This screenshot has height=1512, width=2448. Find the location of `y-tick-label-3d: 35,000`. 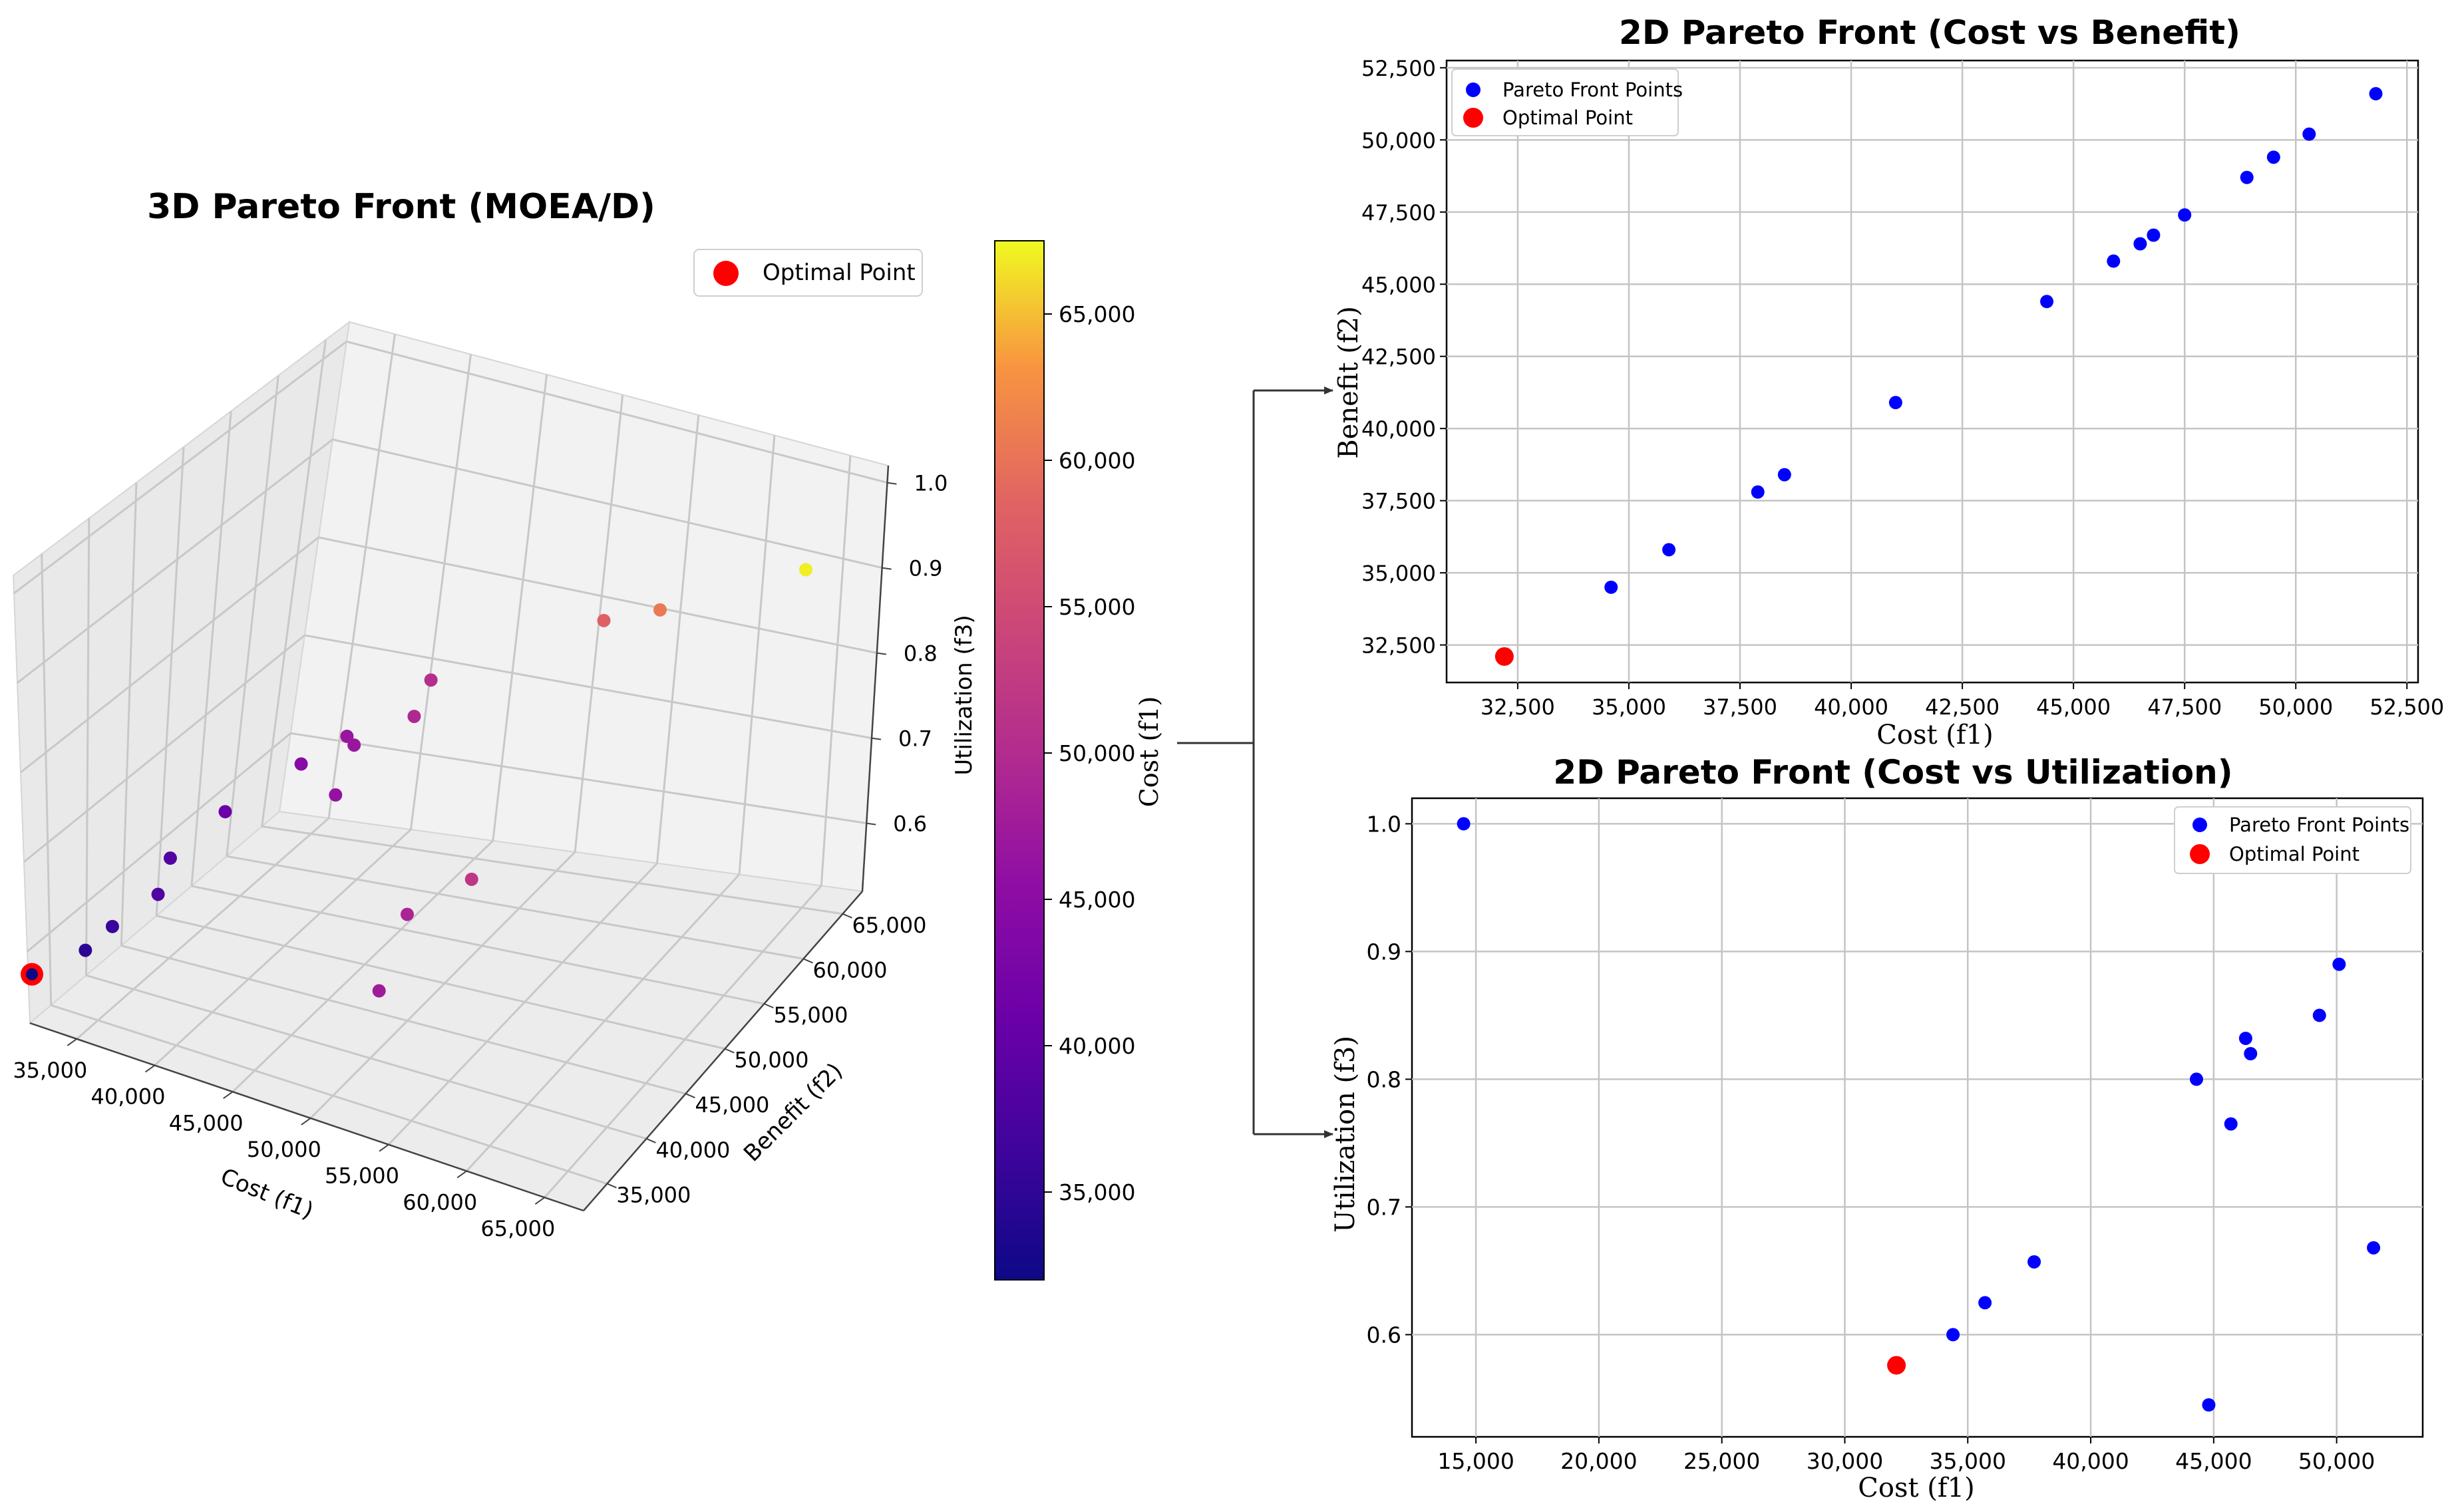

y-tick-label-3d: 35,000 is located at coordinates (653, 1194).